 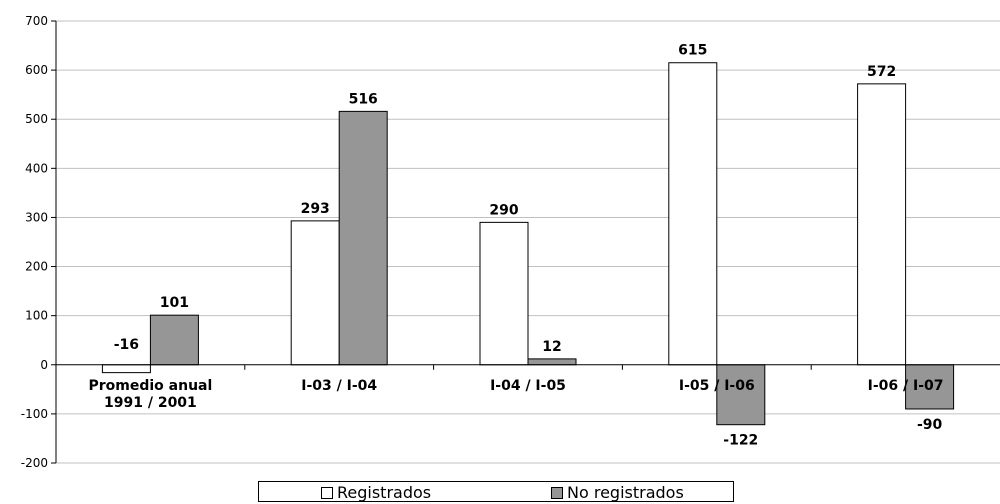 I want to click on x-category-label: I-03 / I-04, so click(x=339, y=386).